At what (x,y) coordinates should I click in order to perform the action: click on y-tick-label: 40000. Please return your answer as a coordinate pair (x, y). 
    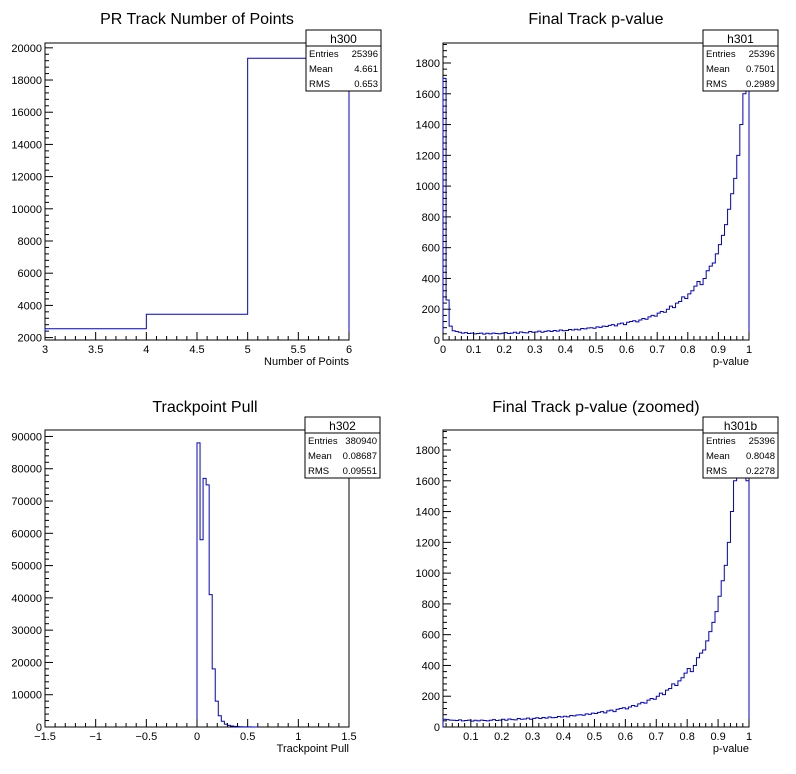
    Looking at the image, I should click on (26, 599).